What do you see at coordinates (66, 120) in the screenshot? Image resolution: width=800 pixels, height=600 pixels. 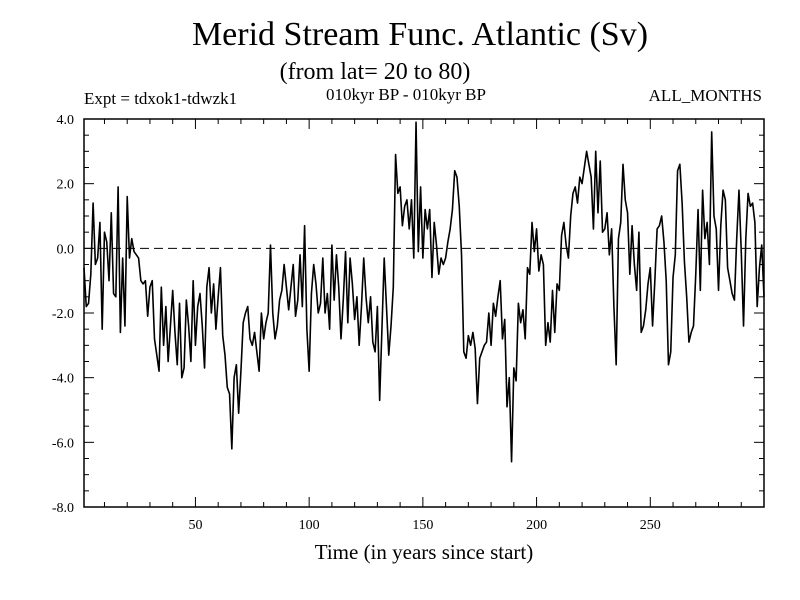 I see `y-tick-label: 4.0` at bounding box center [66, 120].